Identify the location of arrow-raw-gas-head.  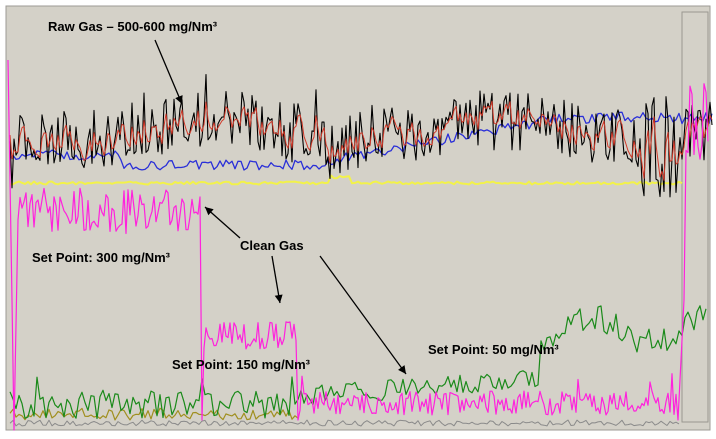
(179, 99).